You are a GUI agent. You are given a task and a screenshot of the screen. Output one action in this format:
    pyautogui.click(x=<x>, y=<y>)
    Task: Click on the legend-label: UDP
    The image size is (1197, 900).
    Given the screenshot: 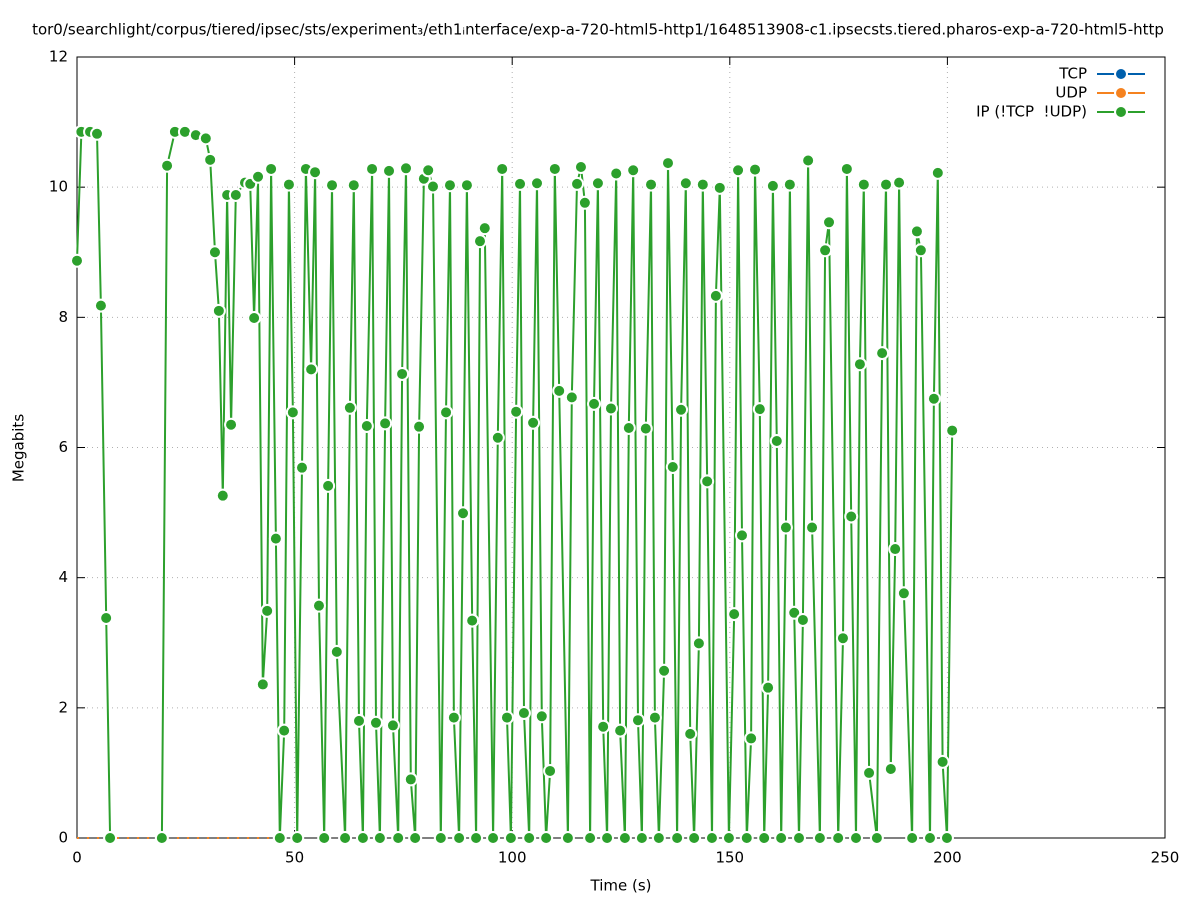 What is the action you would take?
    pyautogui.click(x=1071, y=93)
    